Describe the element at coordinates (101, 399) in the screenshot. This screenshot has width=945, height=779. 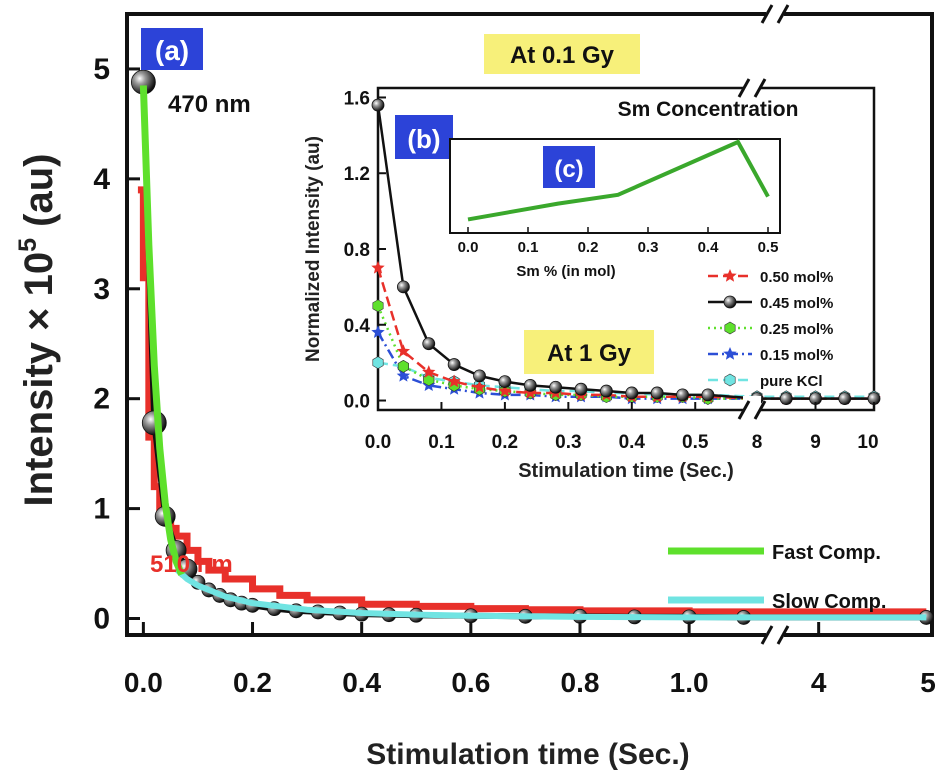
I see `main-y-tick-2: 2` at that location.